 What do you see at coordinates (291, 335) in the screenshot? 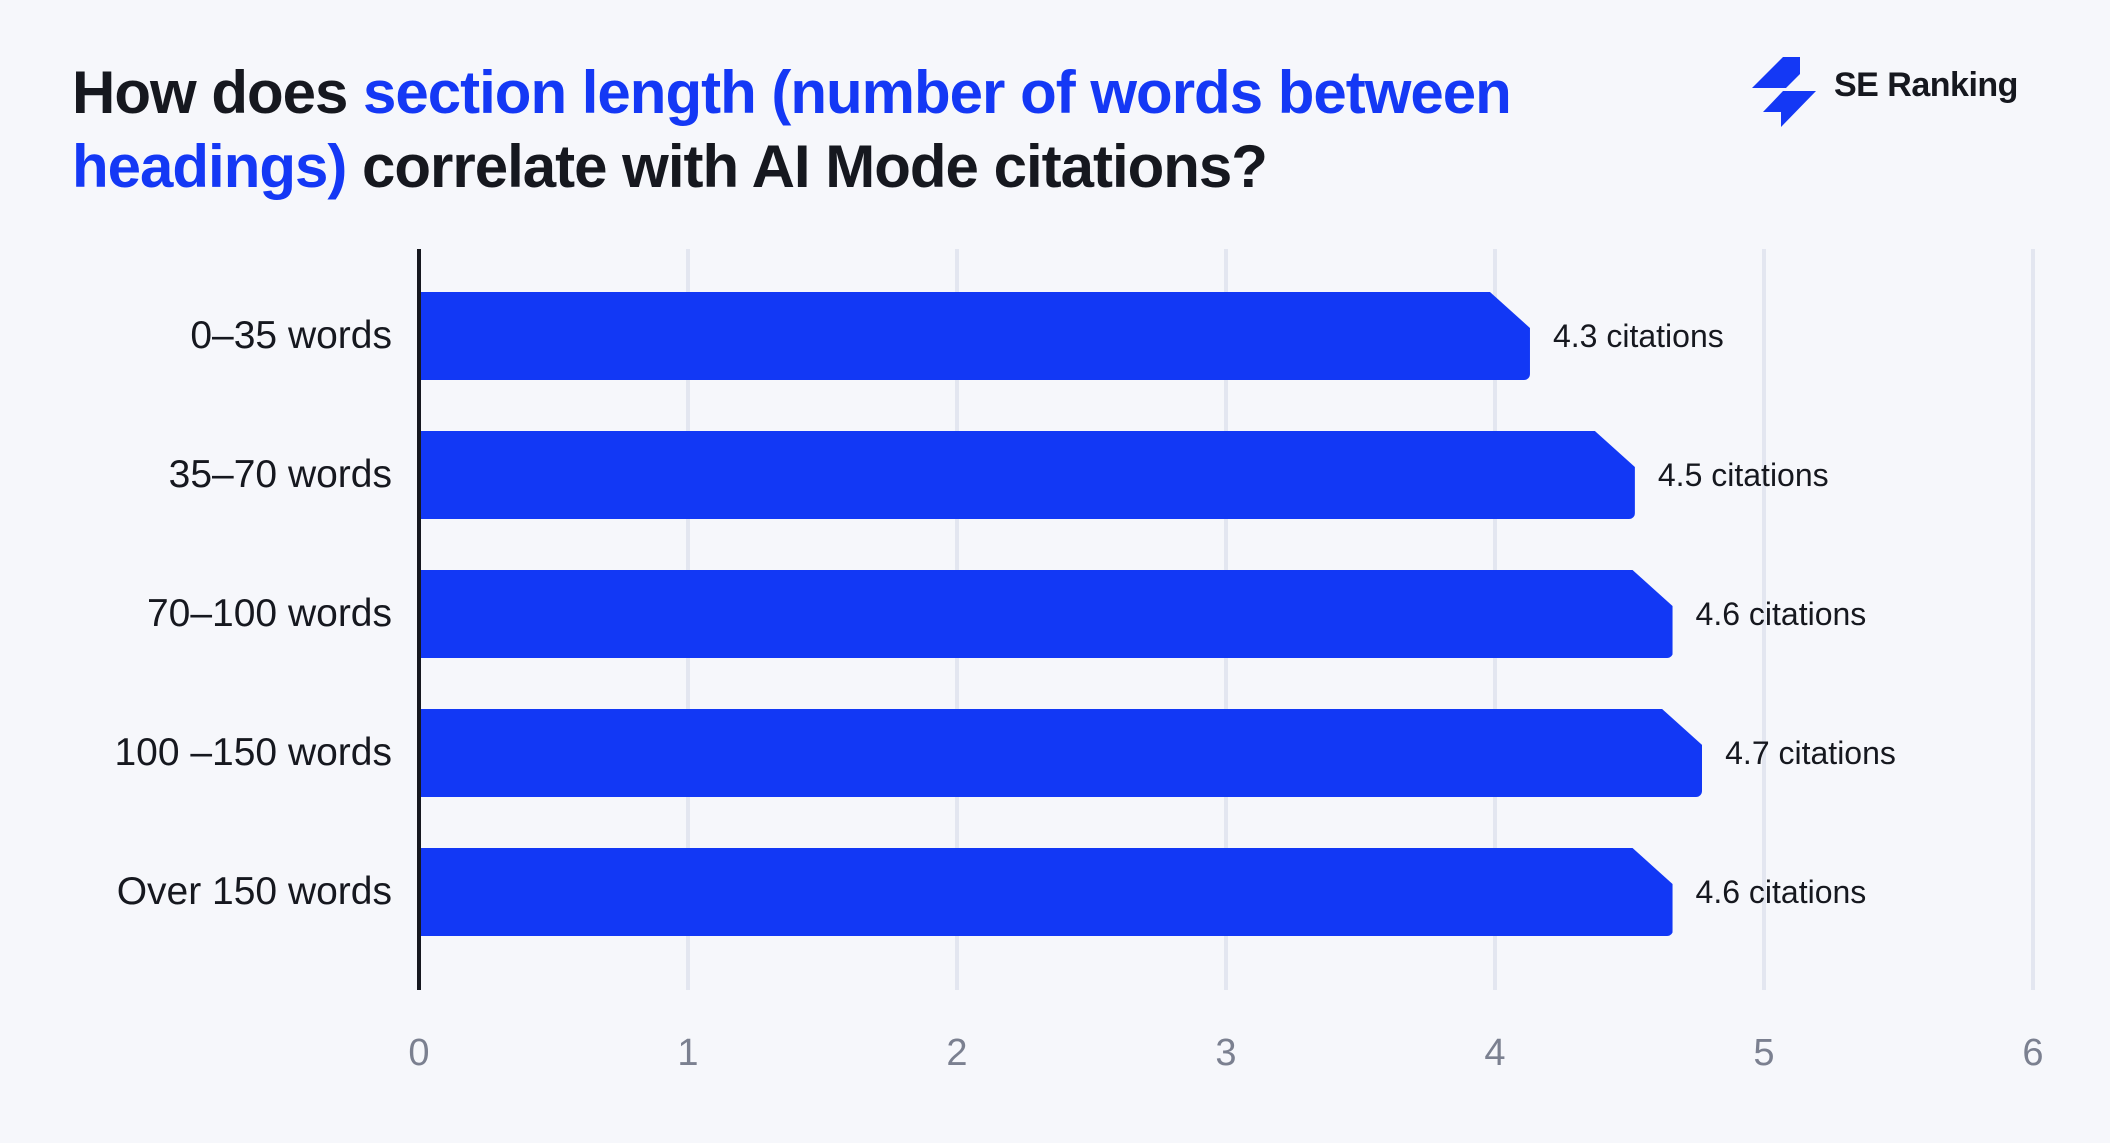
I see `category-label: 0–35 words` at bounding box center [291, 335].